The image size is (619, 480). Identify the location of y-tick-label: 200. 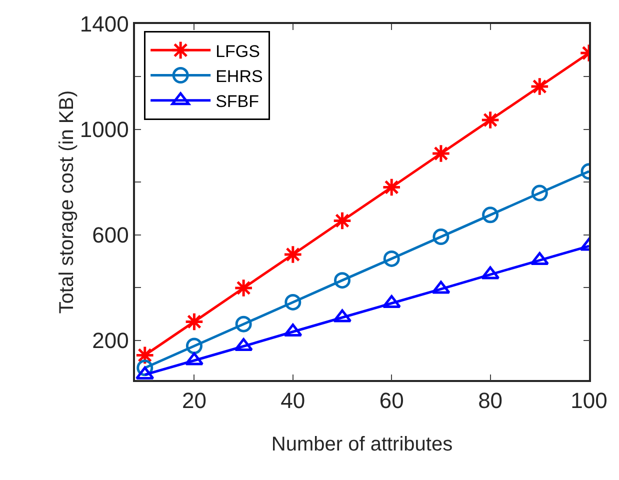
(110, 341).